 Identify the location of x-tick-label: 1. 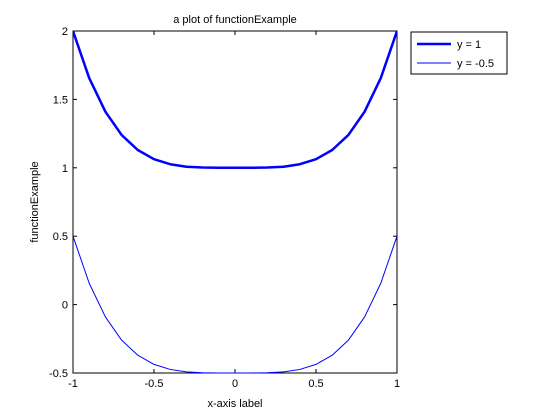
(397, 384).